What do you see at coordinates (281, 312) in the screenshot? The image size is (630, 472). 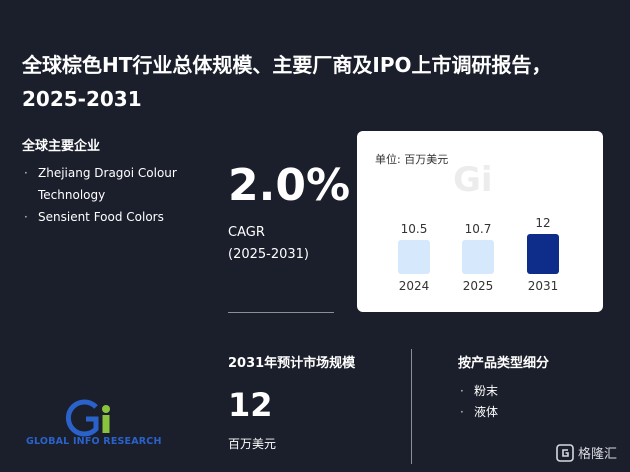 I see `divider` at bounding box center [281, 312].